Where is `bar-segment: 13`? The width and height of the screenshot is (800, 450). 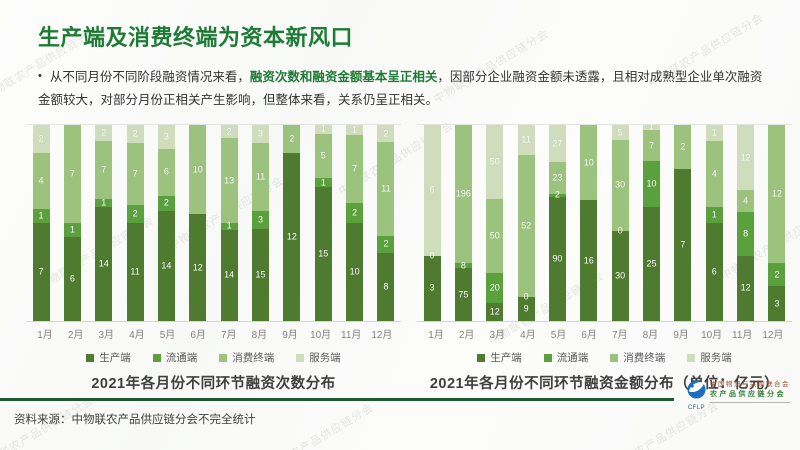 bar-segment: 13 is located at coordinates (229, 180).